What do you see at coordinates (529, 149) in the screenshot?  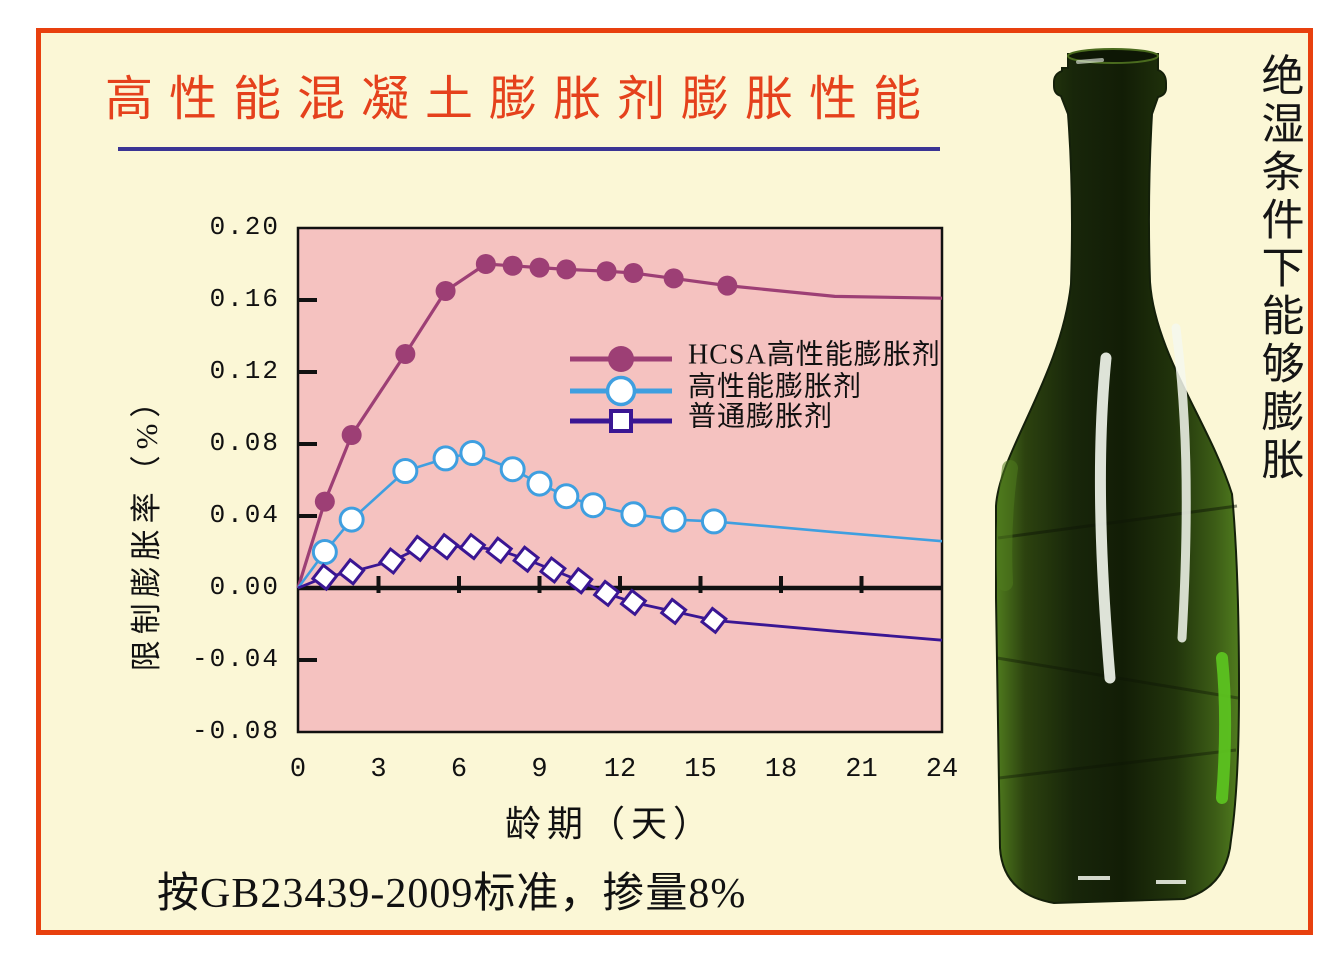 I see `title-underline` at bounding box center [529, 149].